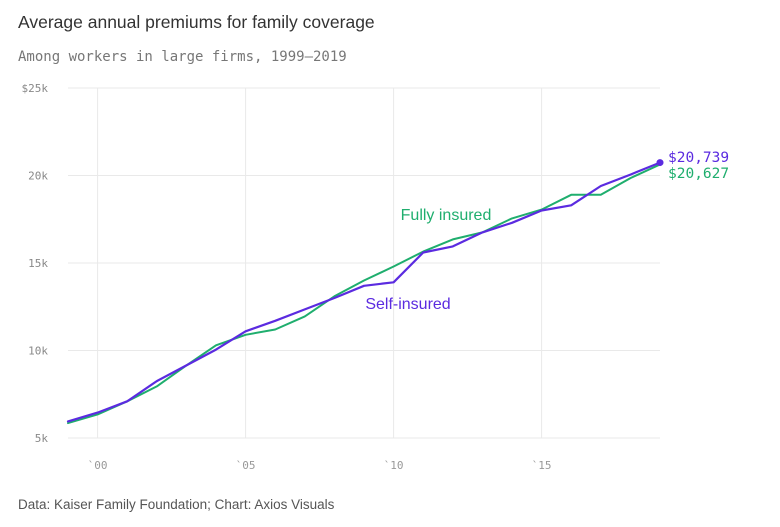  I want to click on y-tick-label: 5k, so click(42, 438).